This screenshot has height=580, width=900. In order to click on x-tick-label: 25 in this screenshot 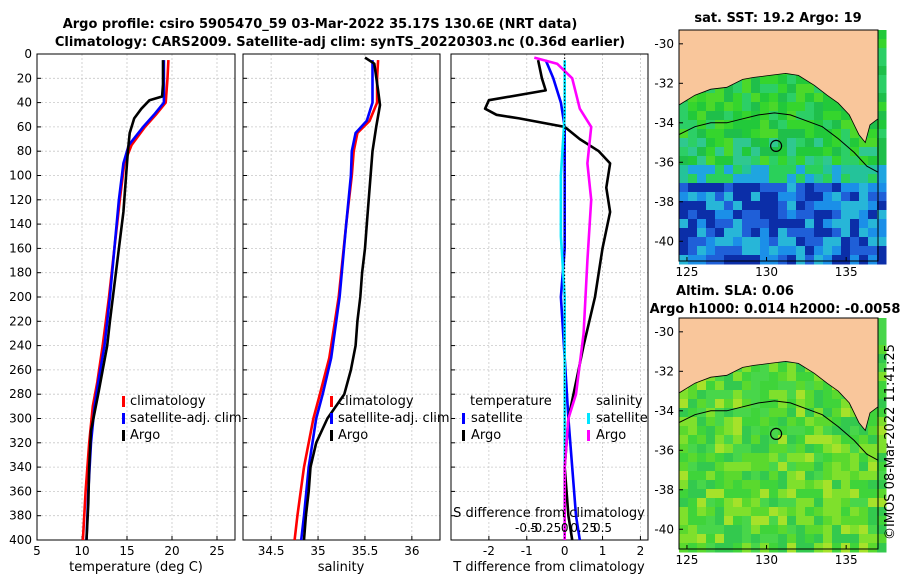, I will do `click(216, 551)`.